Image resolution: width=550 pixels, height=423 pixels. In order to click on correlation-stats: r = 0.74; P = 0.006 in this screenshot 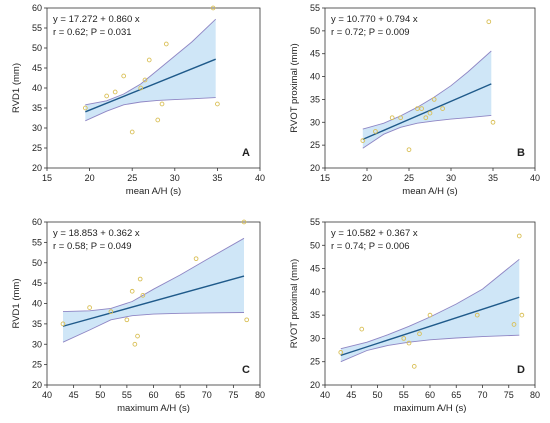, I will do `click(370, 246)`.